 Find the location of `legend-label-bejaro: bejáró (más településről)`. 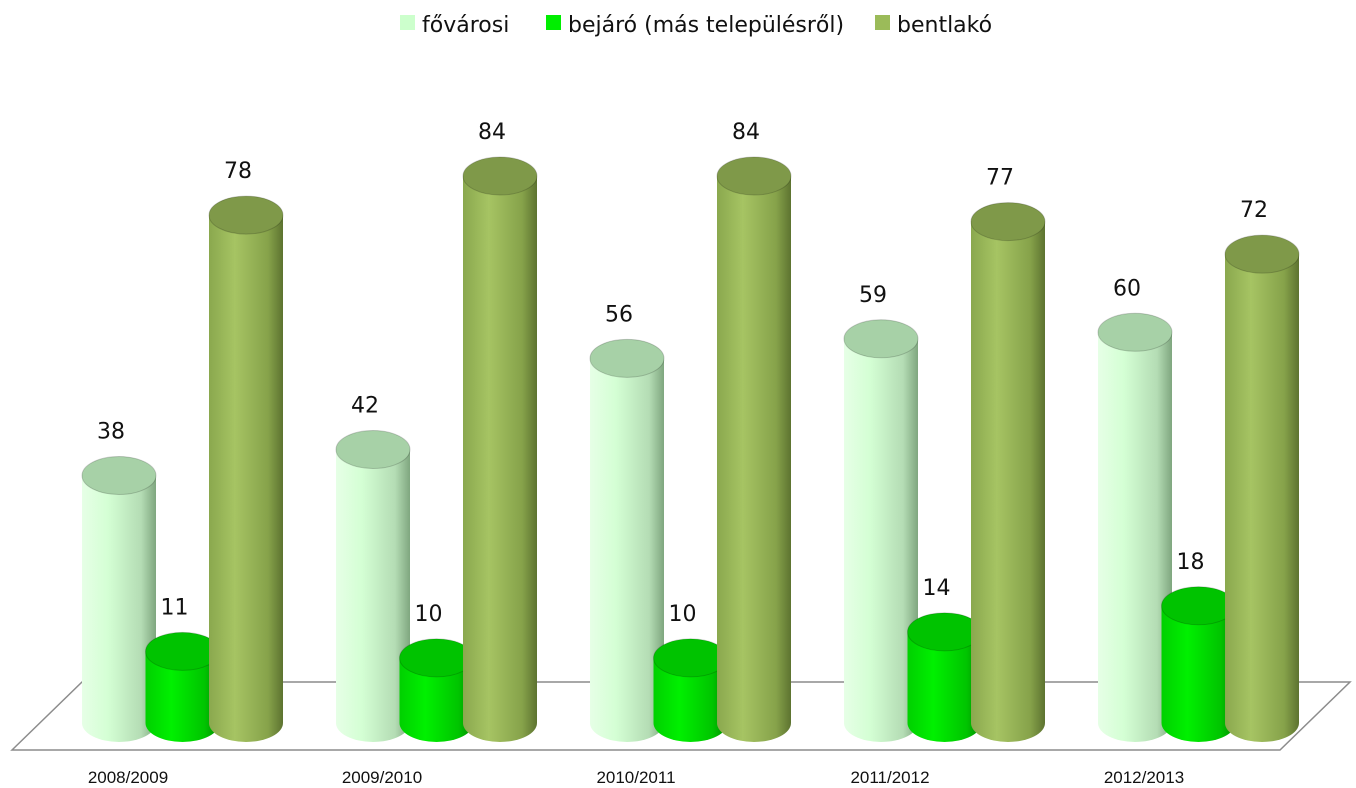

legend-label-bejaro: bejáró (más településről) is located at coordinates (706, 25).